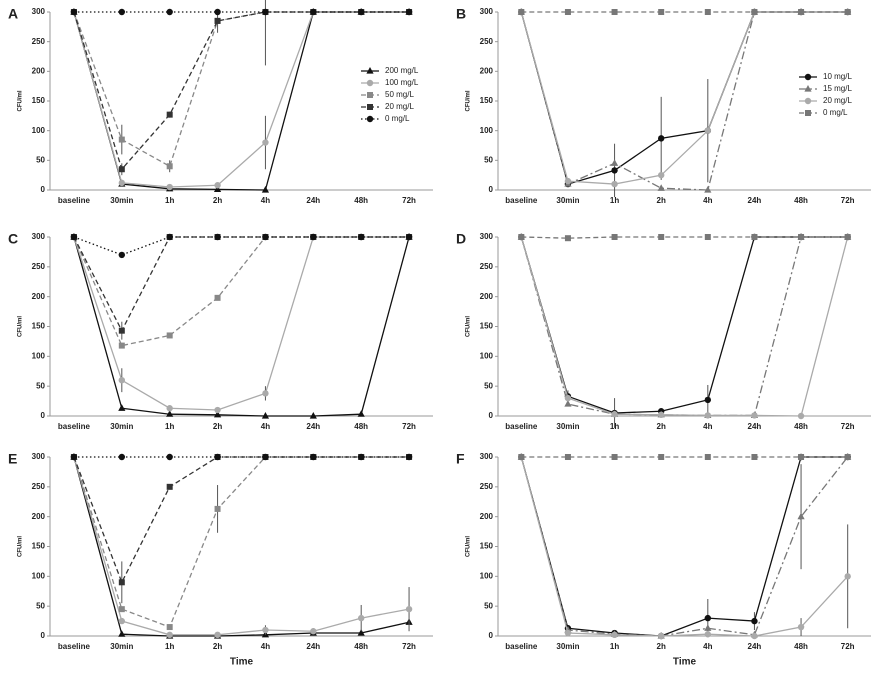 The width and height of the screenshot is (892, 673). I want to click on y-tick-label: 300, so click(39, 456).